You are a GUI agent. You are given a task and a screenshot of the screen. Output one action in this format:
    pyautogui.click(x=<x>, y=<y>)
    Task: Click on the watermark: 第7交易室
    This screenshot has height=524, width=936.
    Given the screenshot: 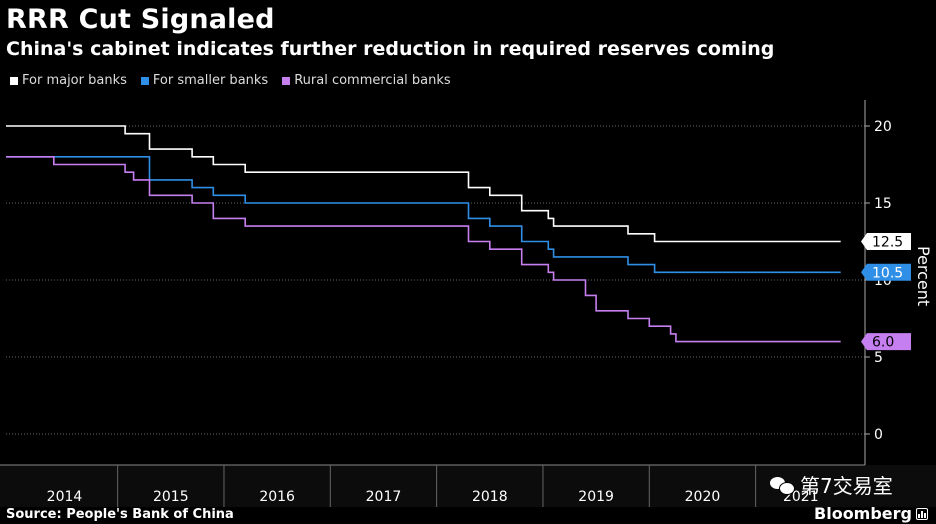 What is the action you would take?
    pyautogui.click(x=831, y=484)
    